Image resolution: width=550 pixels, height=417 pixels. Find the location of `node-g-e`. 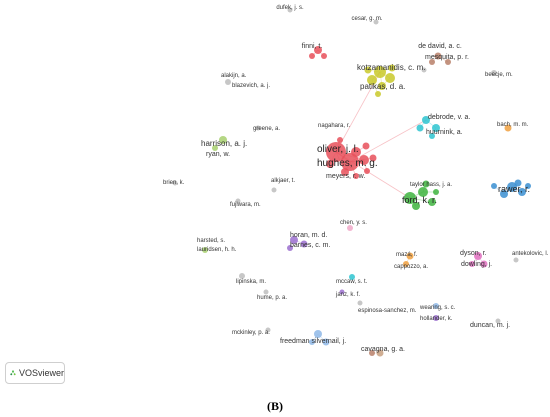

node-g-e is located at coordinates (436, 192).